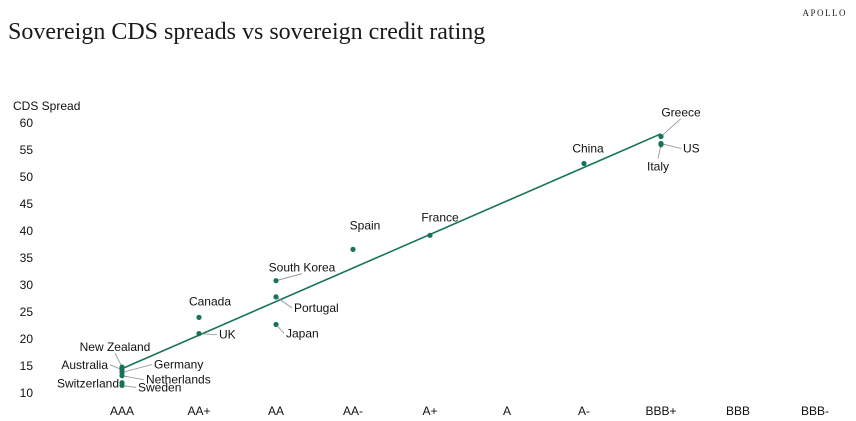 This screenshot has height=421, width=856. Describe the element at coordinates (27, 204) in the screenshot. I see `y-tick-label: 45` at that location.